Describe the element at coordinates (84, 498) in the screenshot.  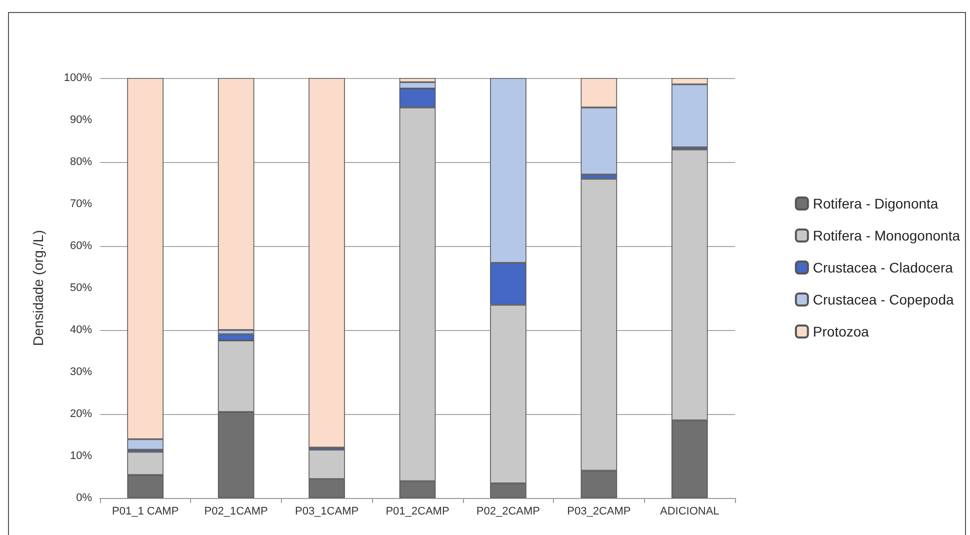
I see `y-tick-label: 0%` at that location.